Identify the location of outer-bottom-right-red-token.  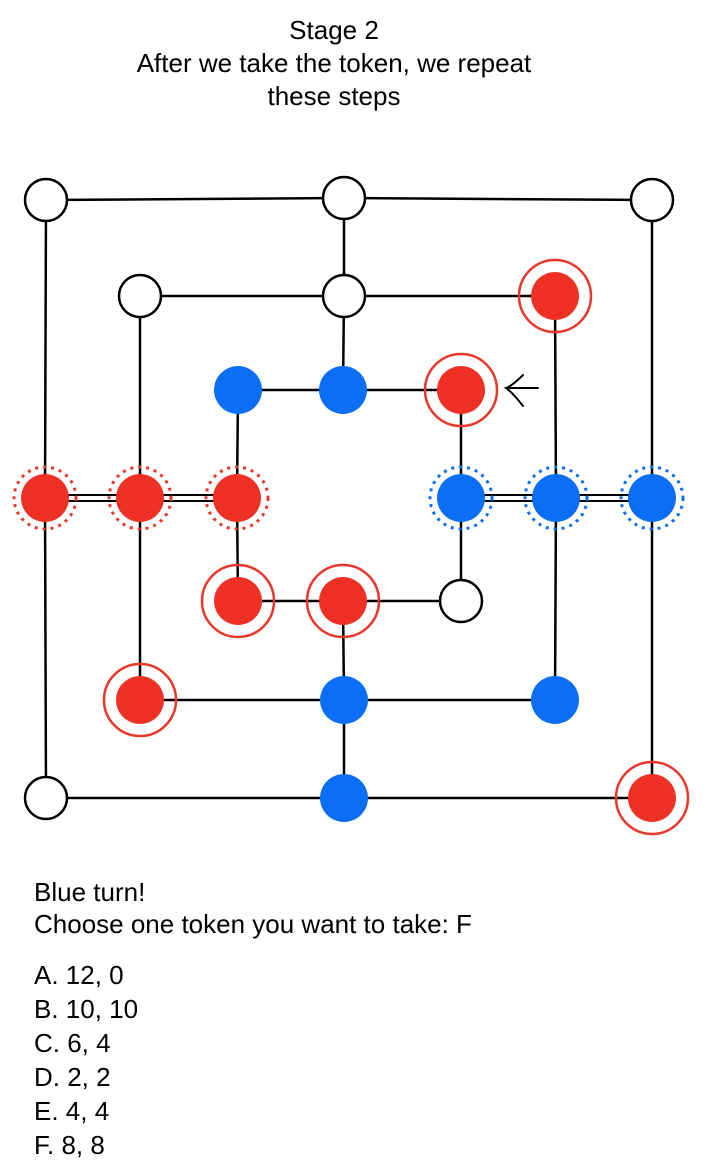
(652, 798).